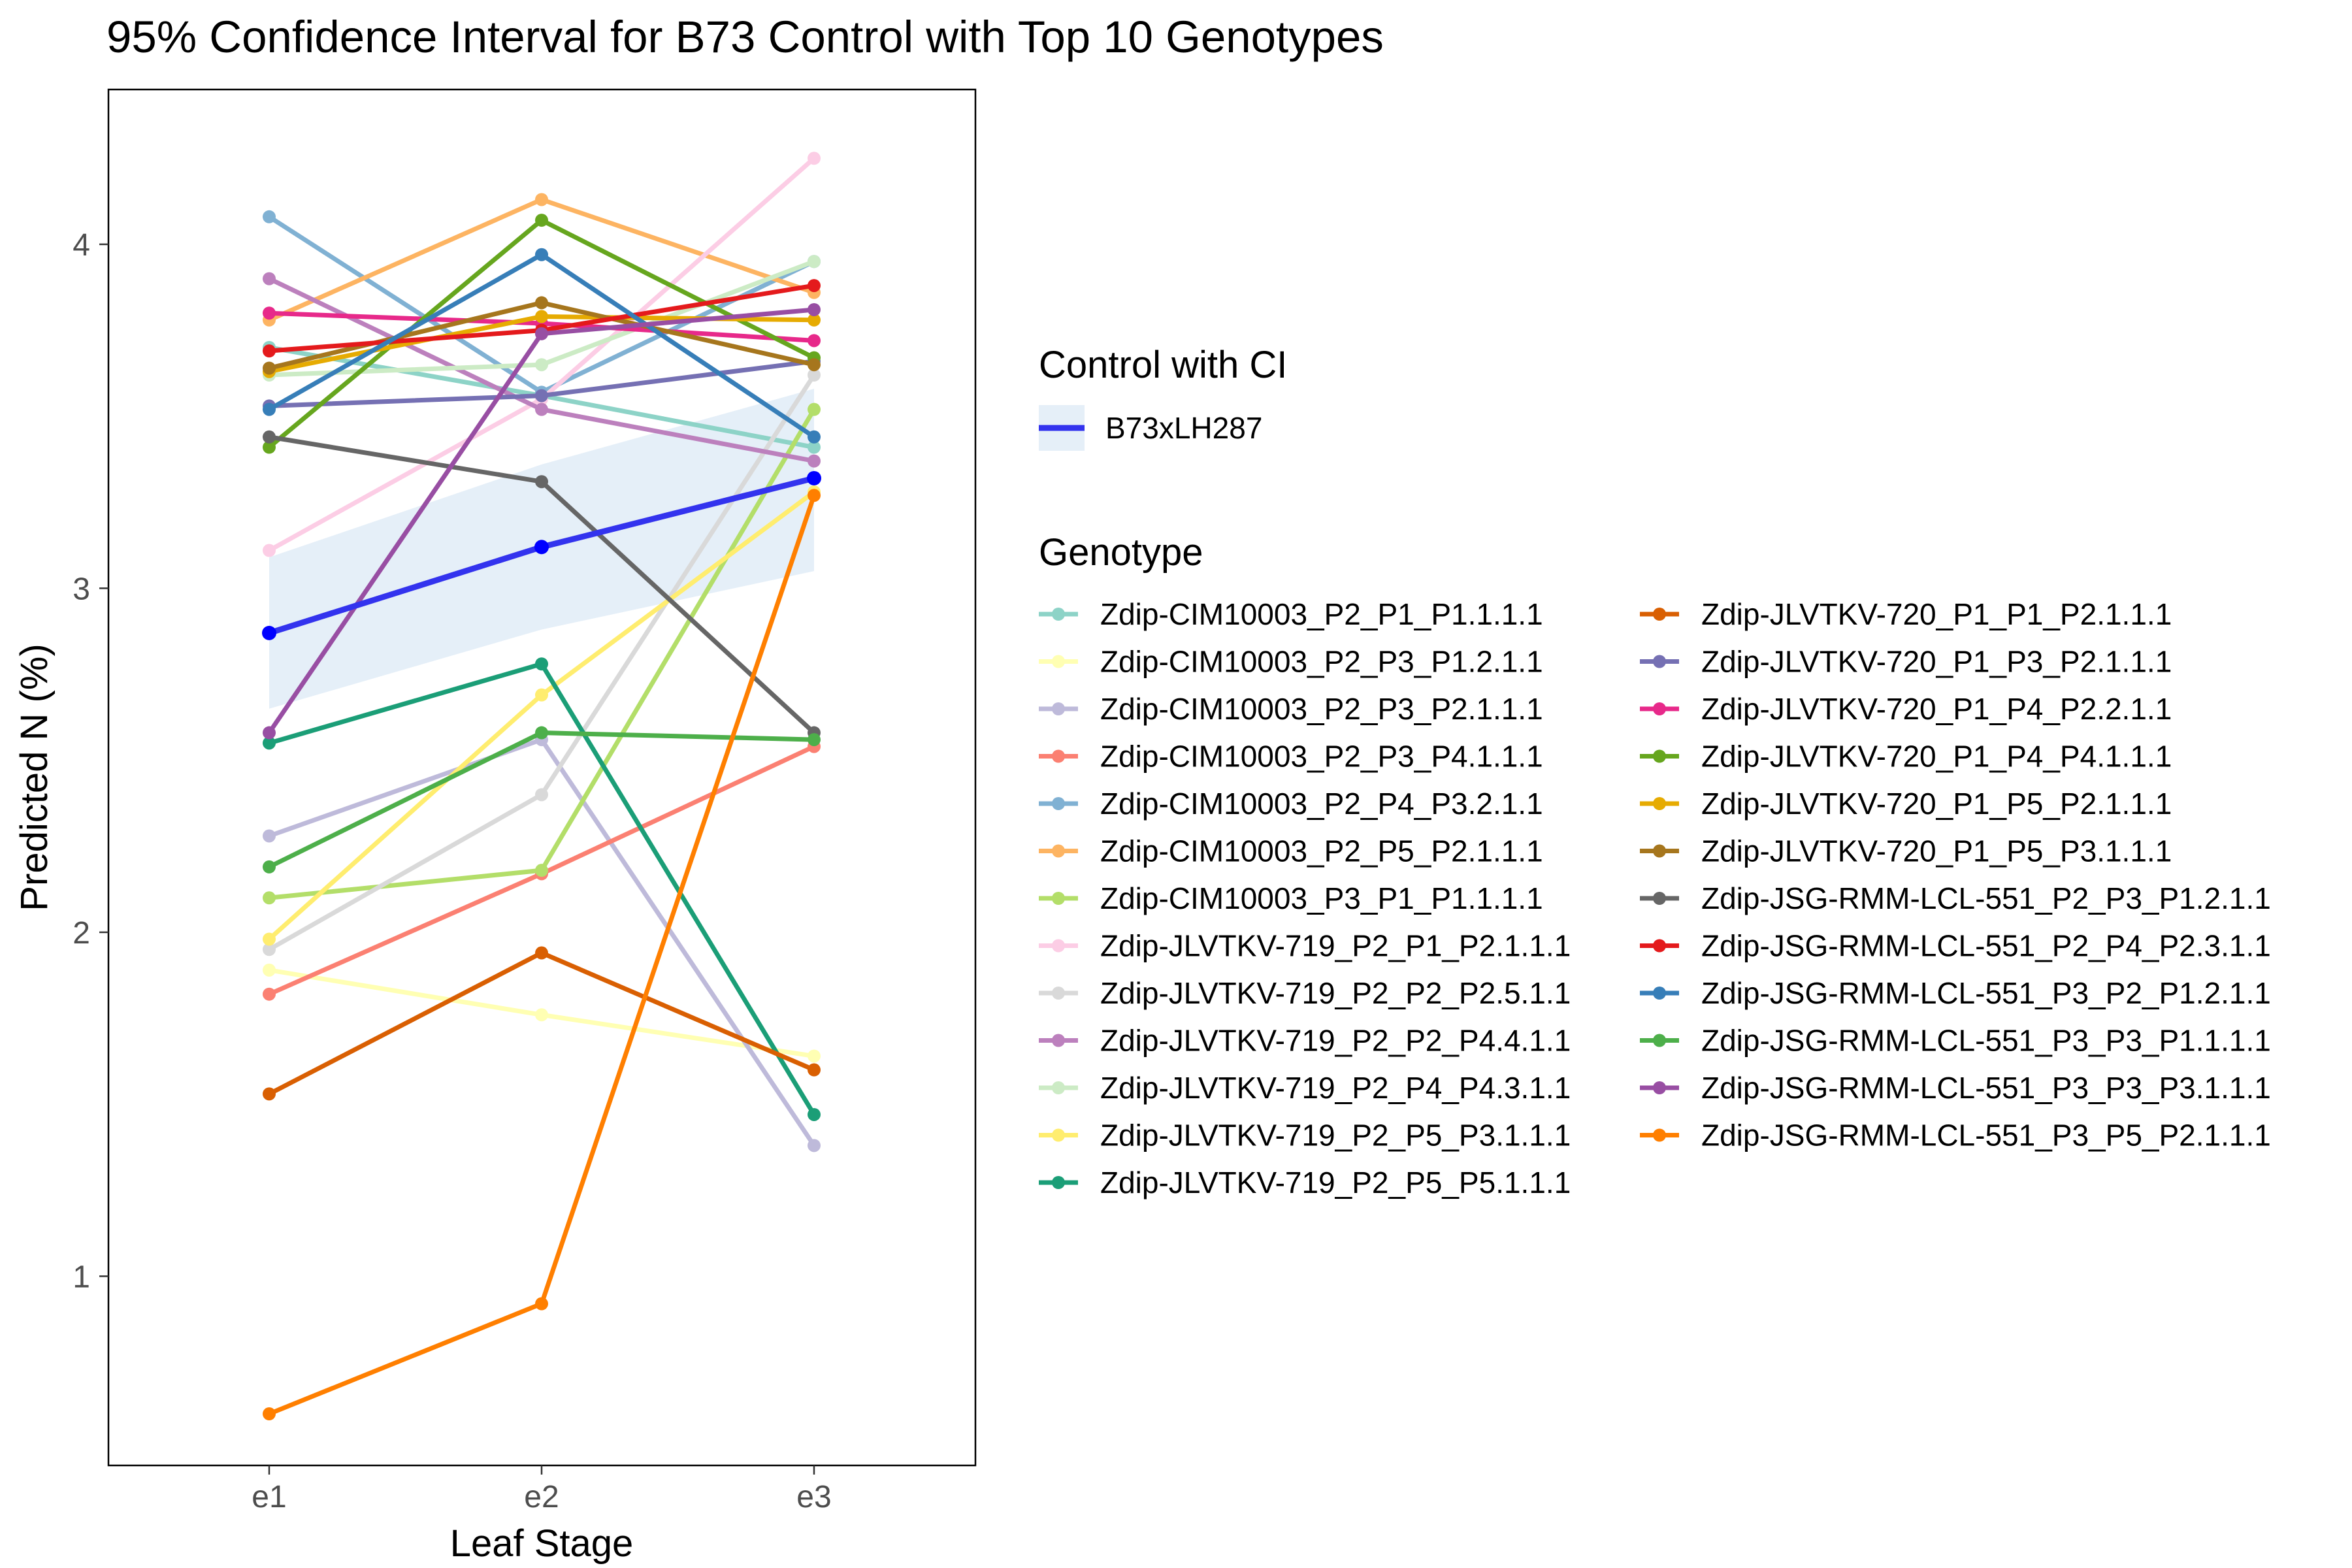  I want to click on legend-item: Zdip-JLVTKV-719_P2_P2_P4.4.1.1, so click(1305, 1041).